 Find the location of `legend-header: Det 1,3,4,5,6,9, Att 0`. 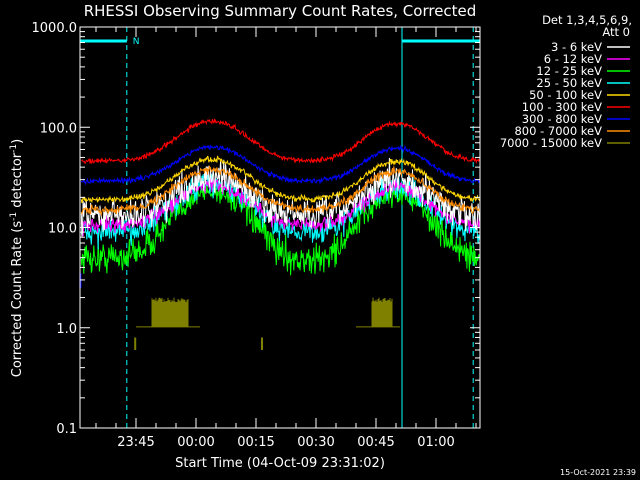

legend-header: Det 1,3,4,5,6,9, Att 0 is located at coordinates (587, 26).